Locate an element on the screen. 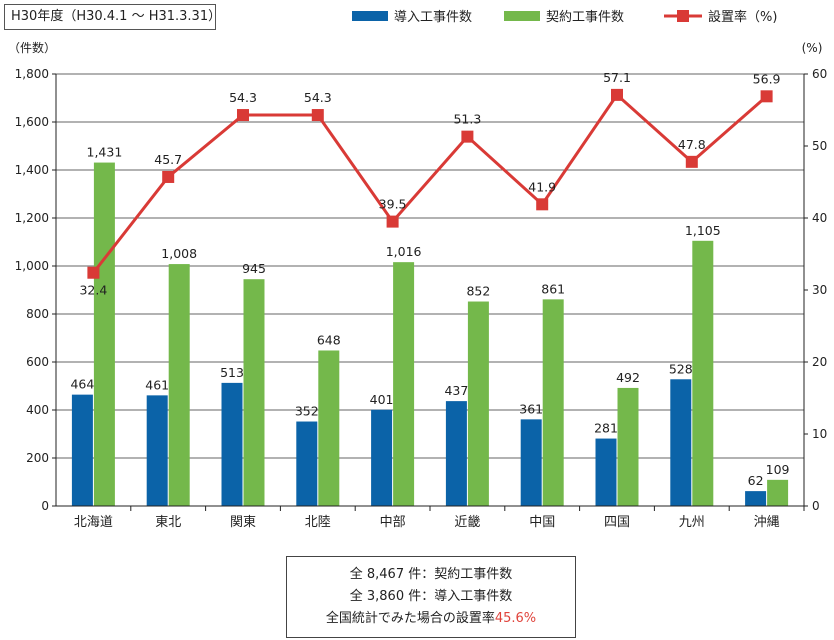  summary-contract-total: 全 8,467 件：契約工事件数 is located at coordinates (431, 574).